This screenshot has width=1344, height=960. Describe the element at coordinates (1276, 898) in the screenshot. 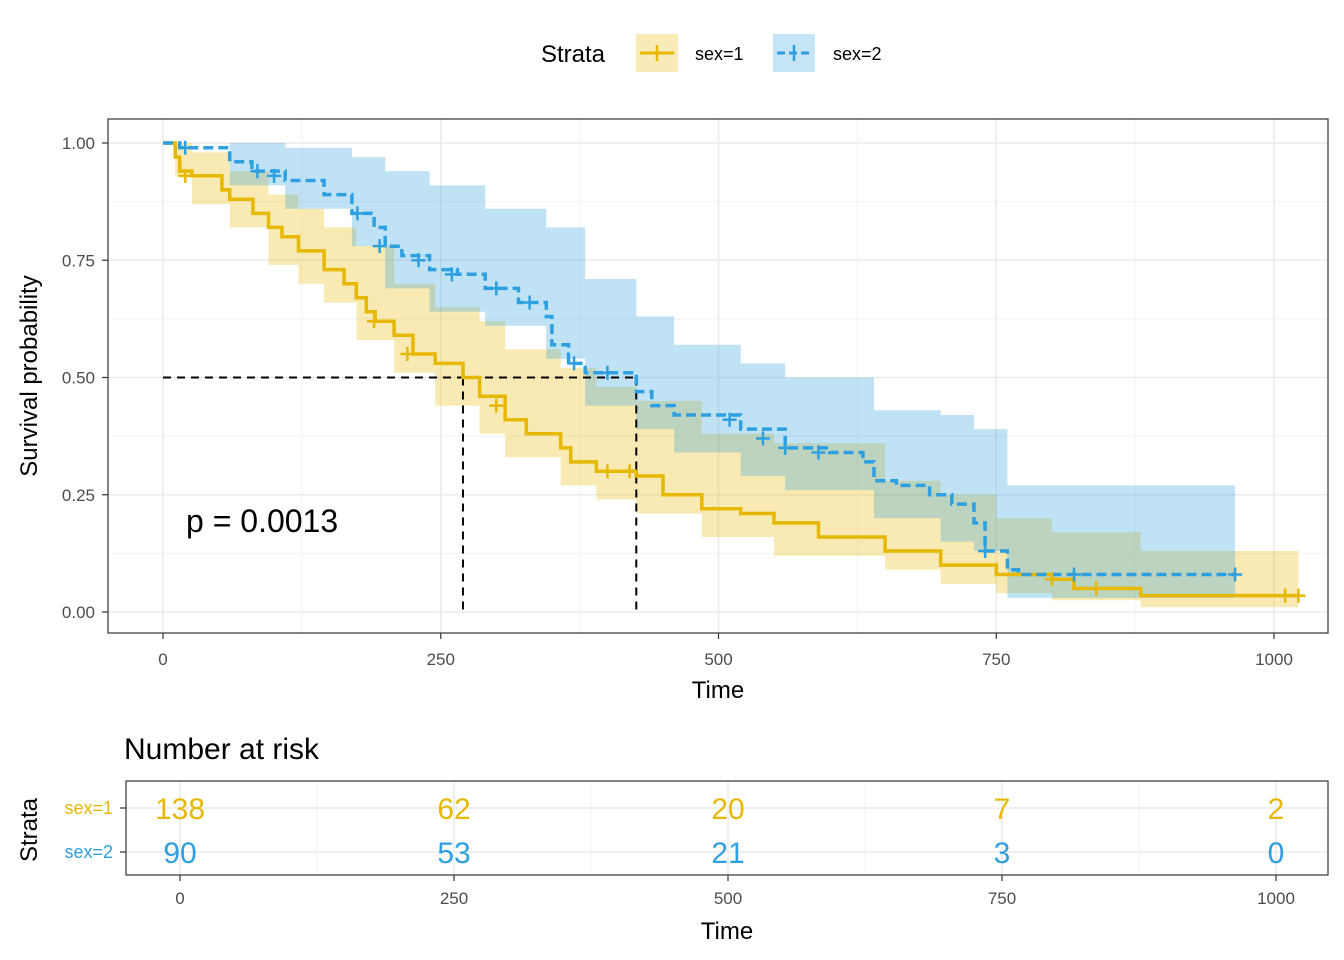

I see `risk-x-tick-label: 1000` at that location.